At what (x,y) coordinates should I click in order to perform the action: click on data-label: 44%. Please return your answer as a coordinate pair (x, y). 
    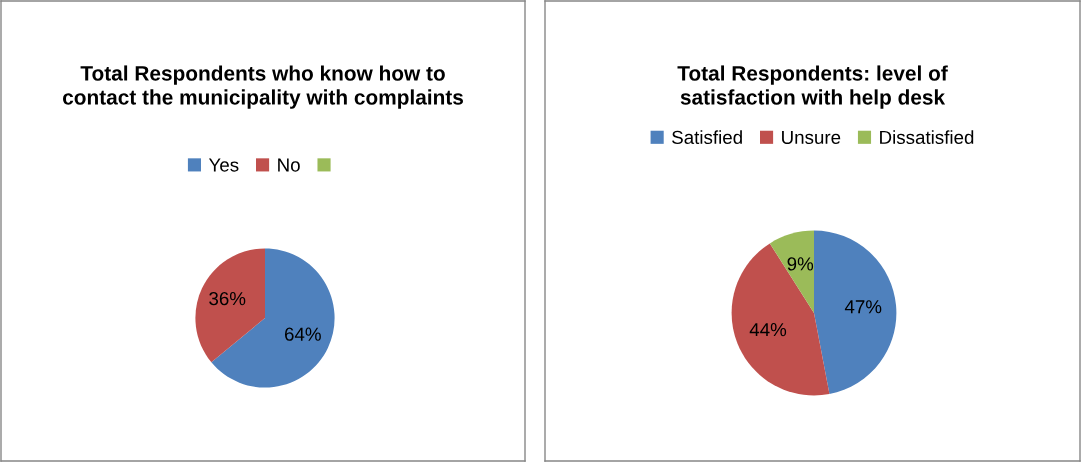
    Looking at the image, I should click on (768, 330).